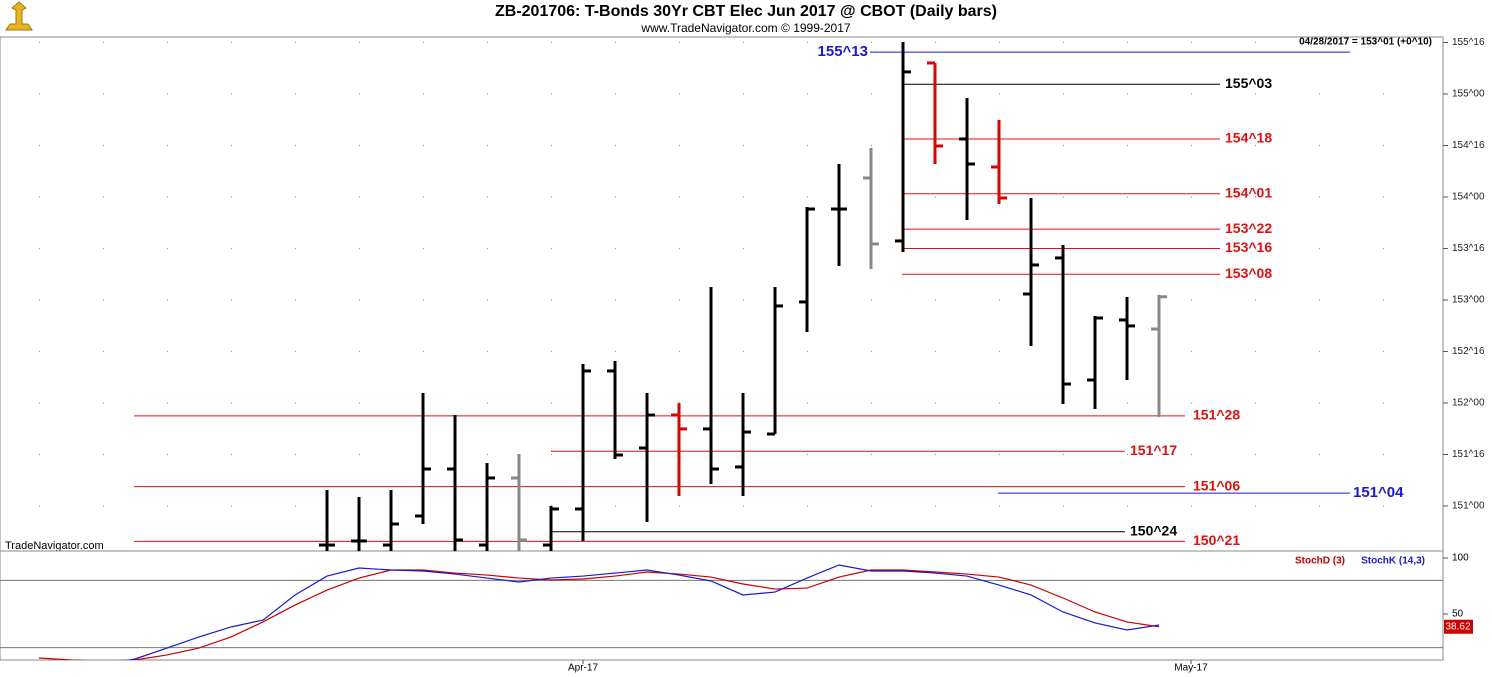  Describe the element at coordinates (1378, 492) in the screenshot. I see `level-label: 151^04` at that location.